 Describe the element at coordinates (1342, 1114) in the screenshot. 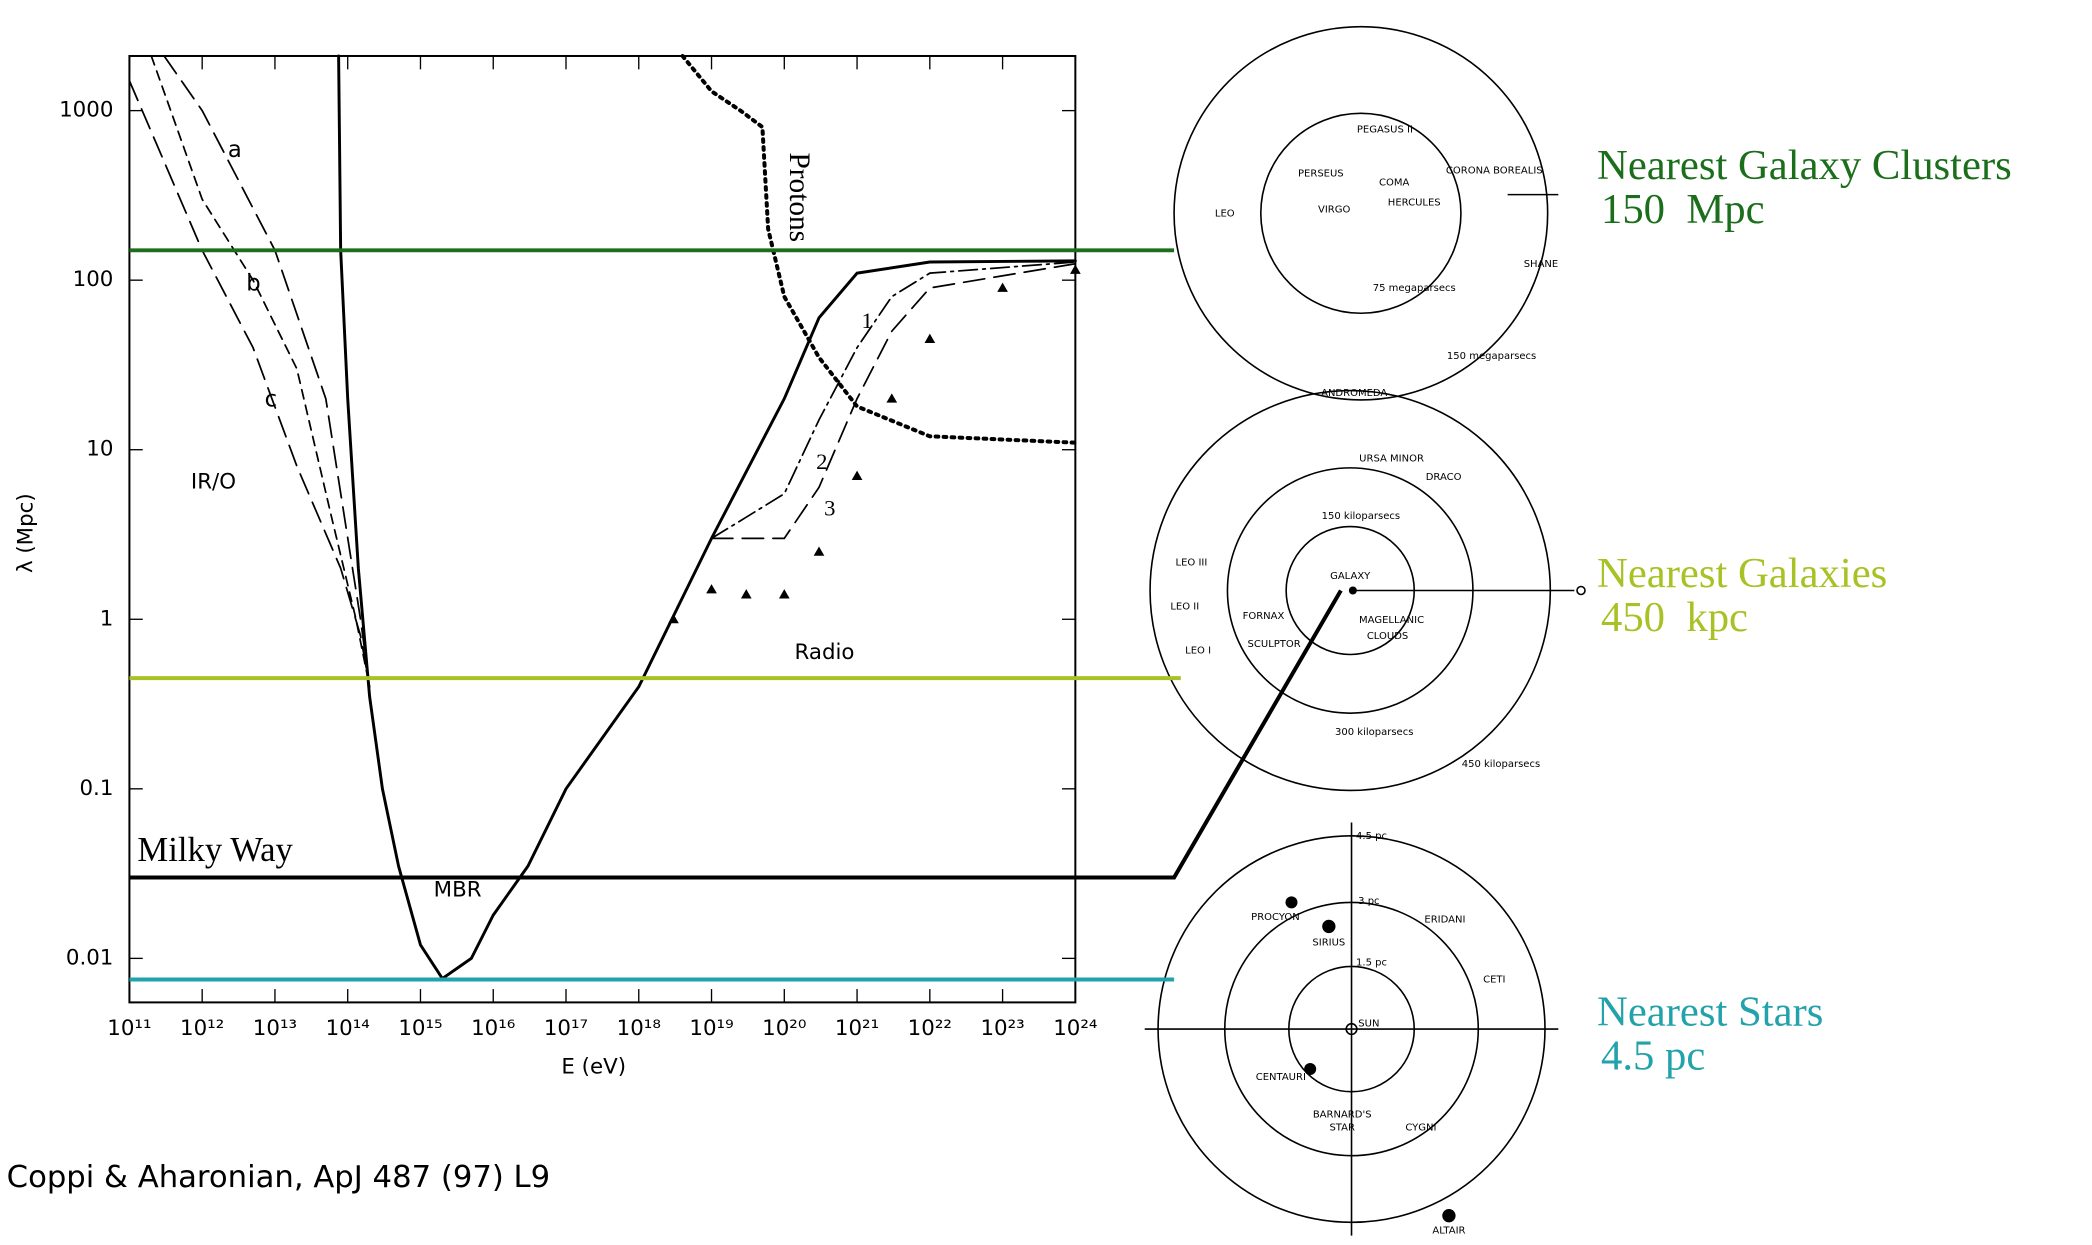

I see `map-label: BARNARD'S` at that location.